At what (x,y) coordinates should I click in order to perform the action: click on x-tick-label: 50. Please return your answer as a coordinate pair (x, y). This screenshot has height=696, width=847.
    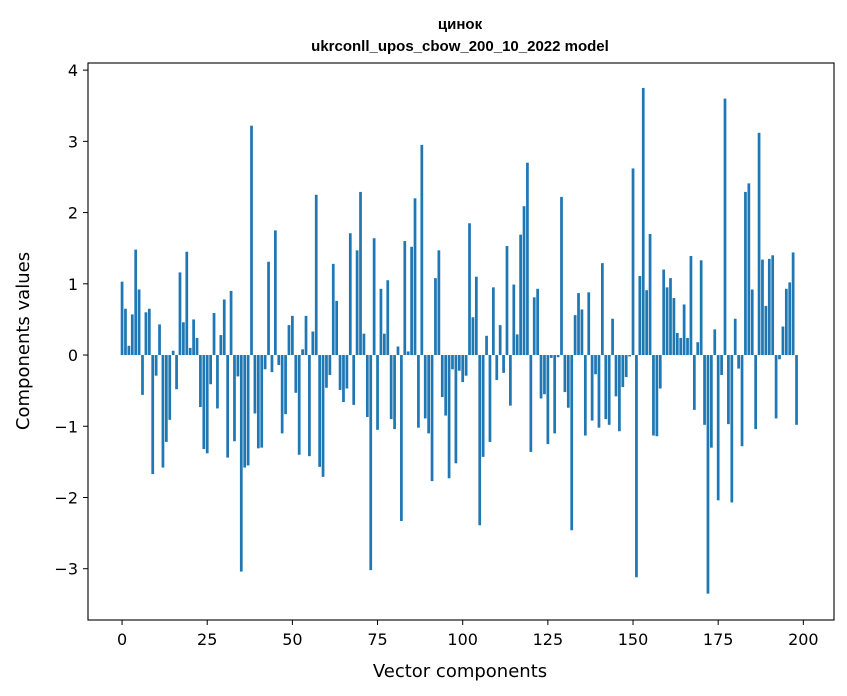
    Looking at the image, I should click on (292, 639).